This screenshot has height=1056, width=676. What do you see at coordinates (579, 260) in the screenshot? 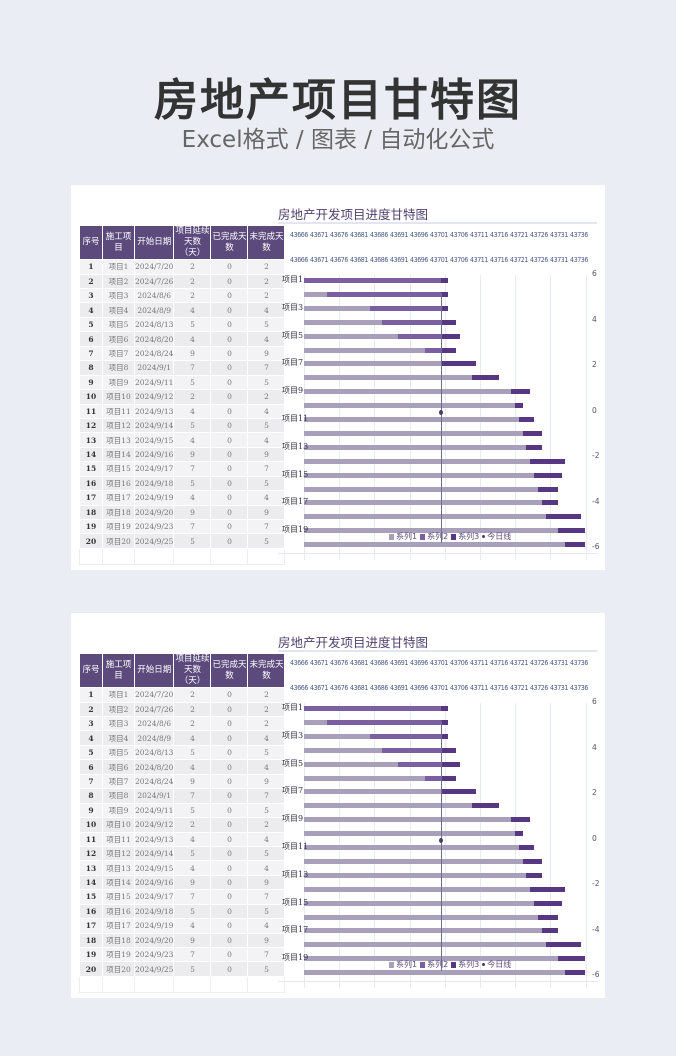
I see `x-axis-tick-secondary: 43736` at bounding box center [579, 260].